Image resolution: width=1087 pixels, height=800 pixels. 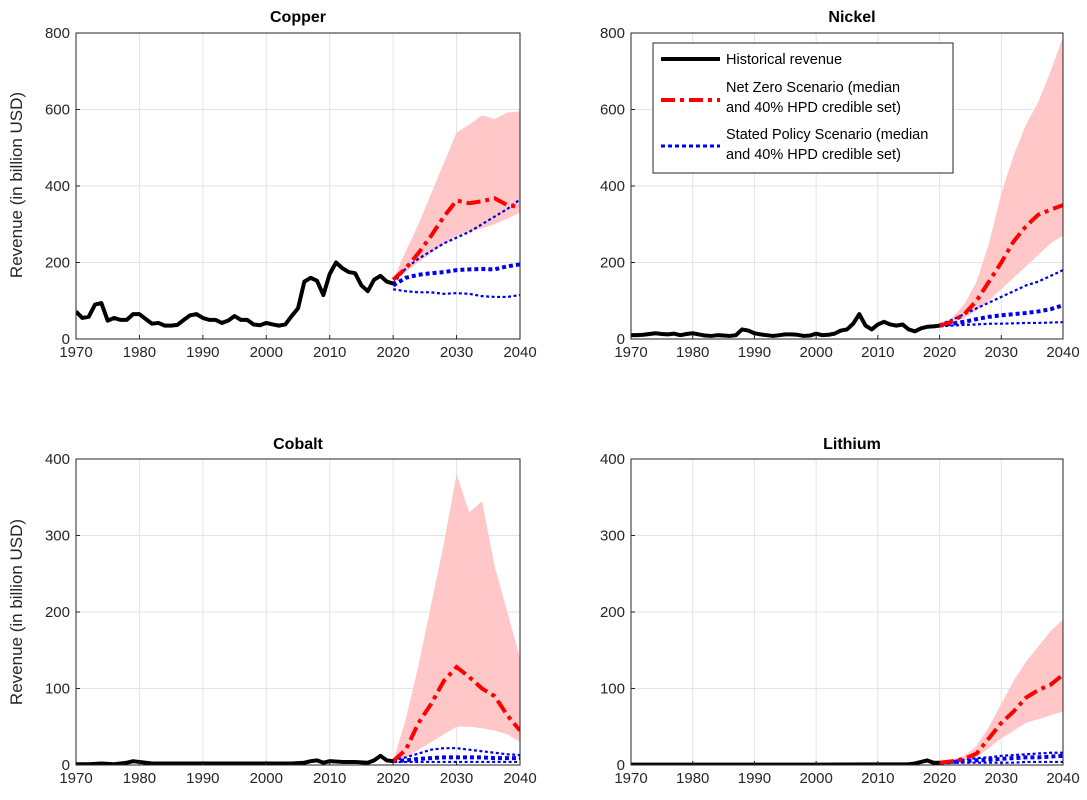 What do you see at coordinates (612, 689) in the screenshot?
I see `lithium-ytick-label: 100` at bounding box center [612, 689].